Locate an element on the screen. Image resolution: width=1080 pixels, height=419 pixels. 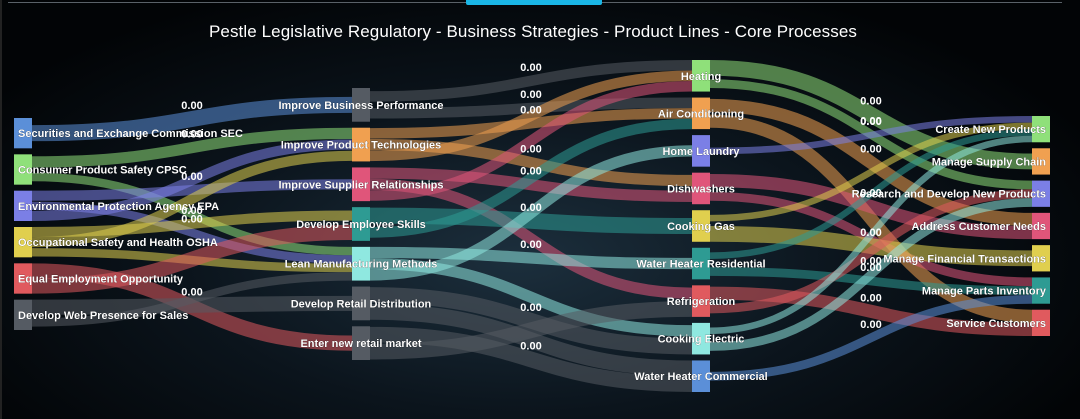
node-label: Refrigeration is located at coordinates (701, 302).